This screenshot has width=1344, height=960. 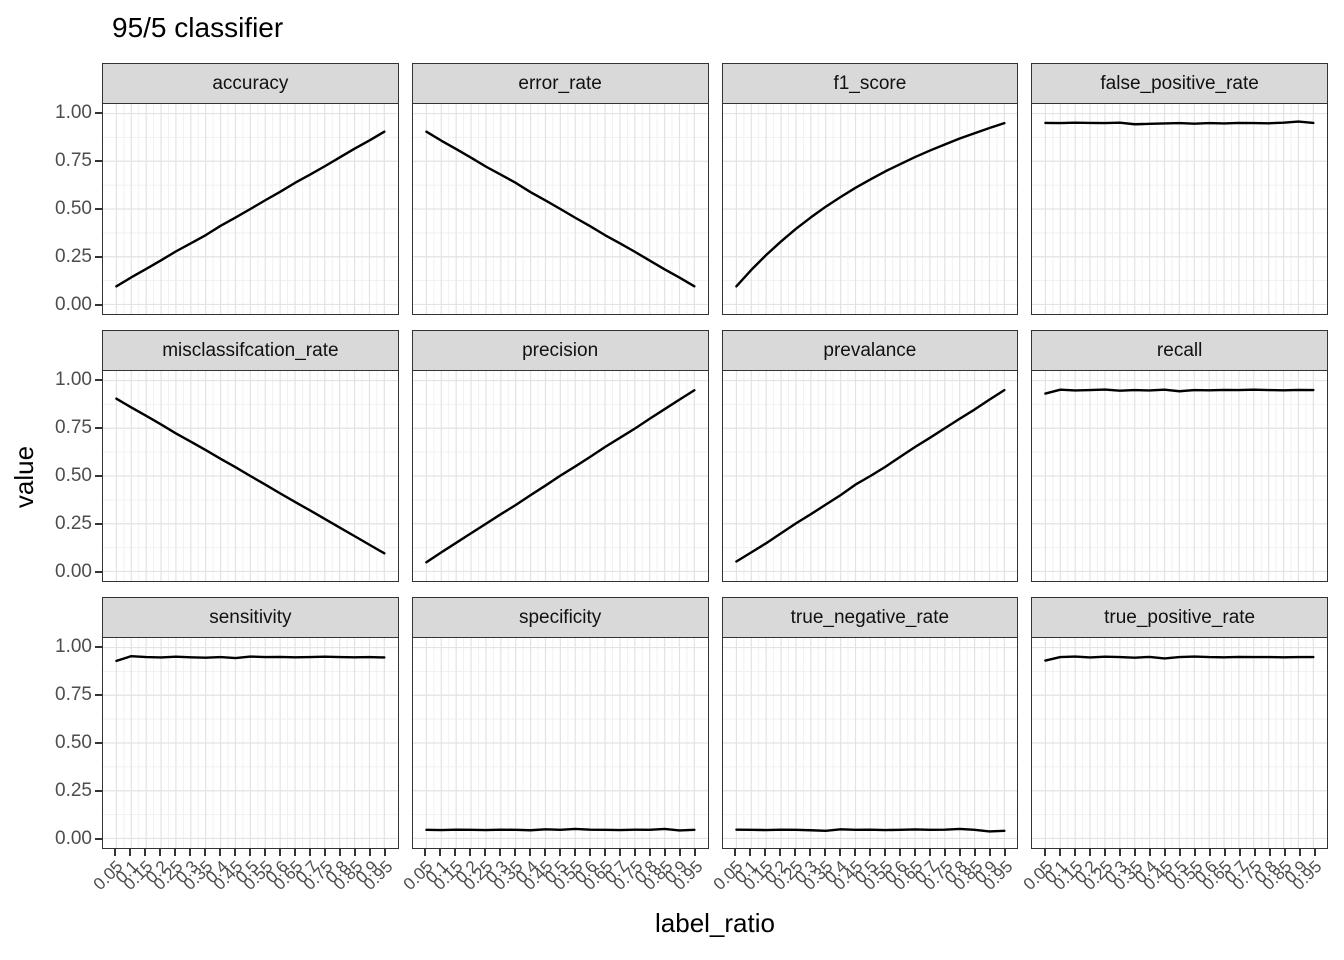 I want to click on facet-strip: false_positive_rate, so click(x=1179, y=83).